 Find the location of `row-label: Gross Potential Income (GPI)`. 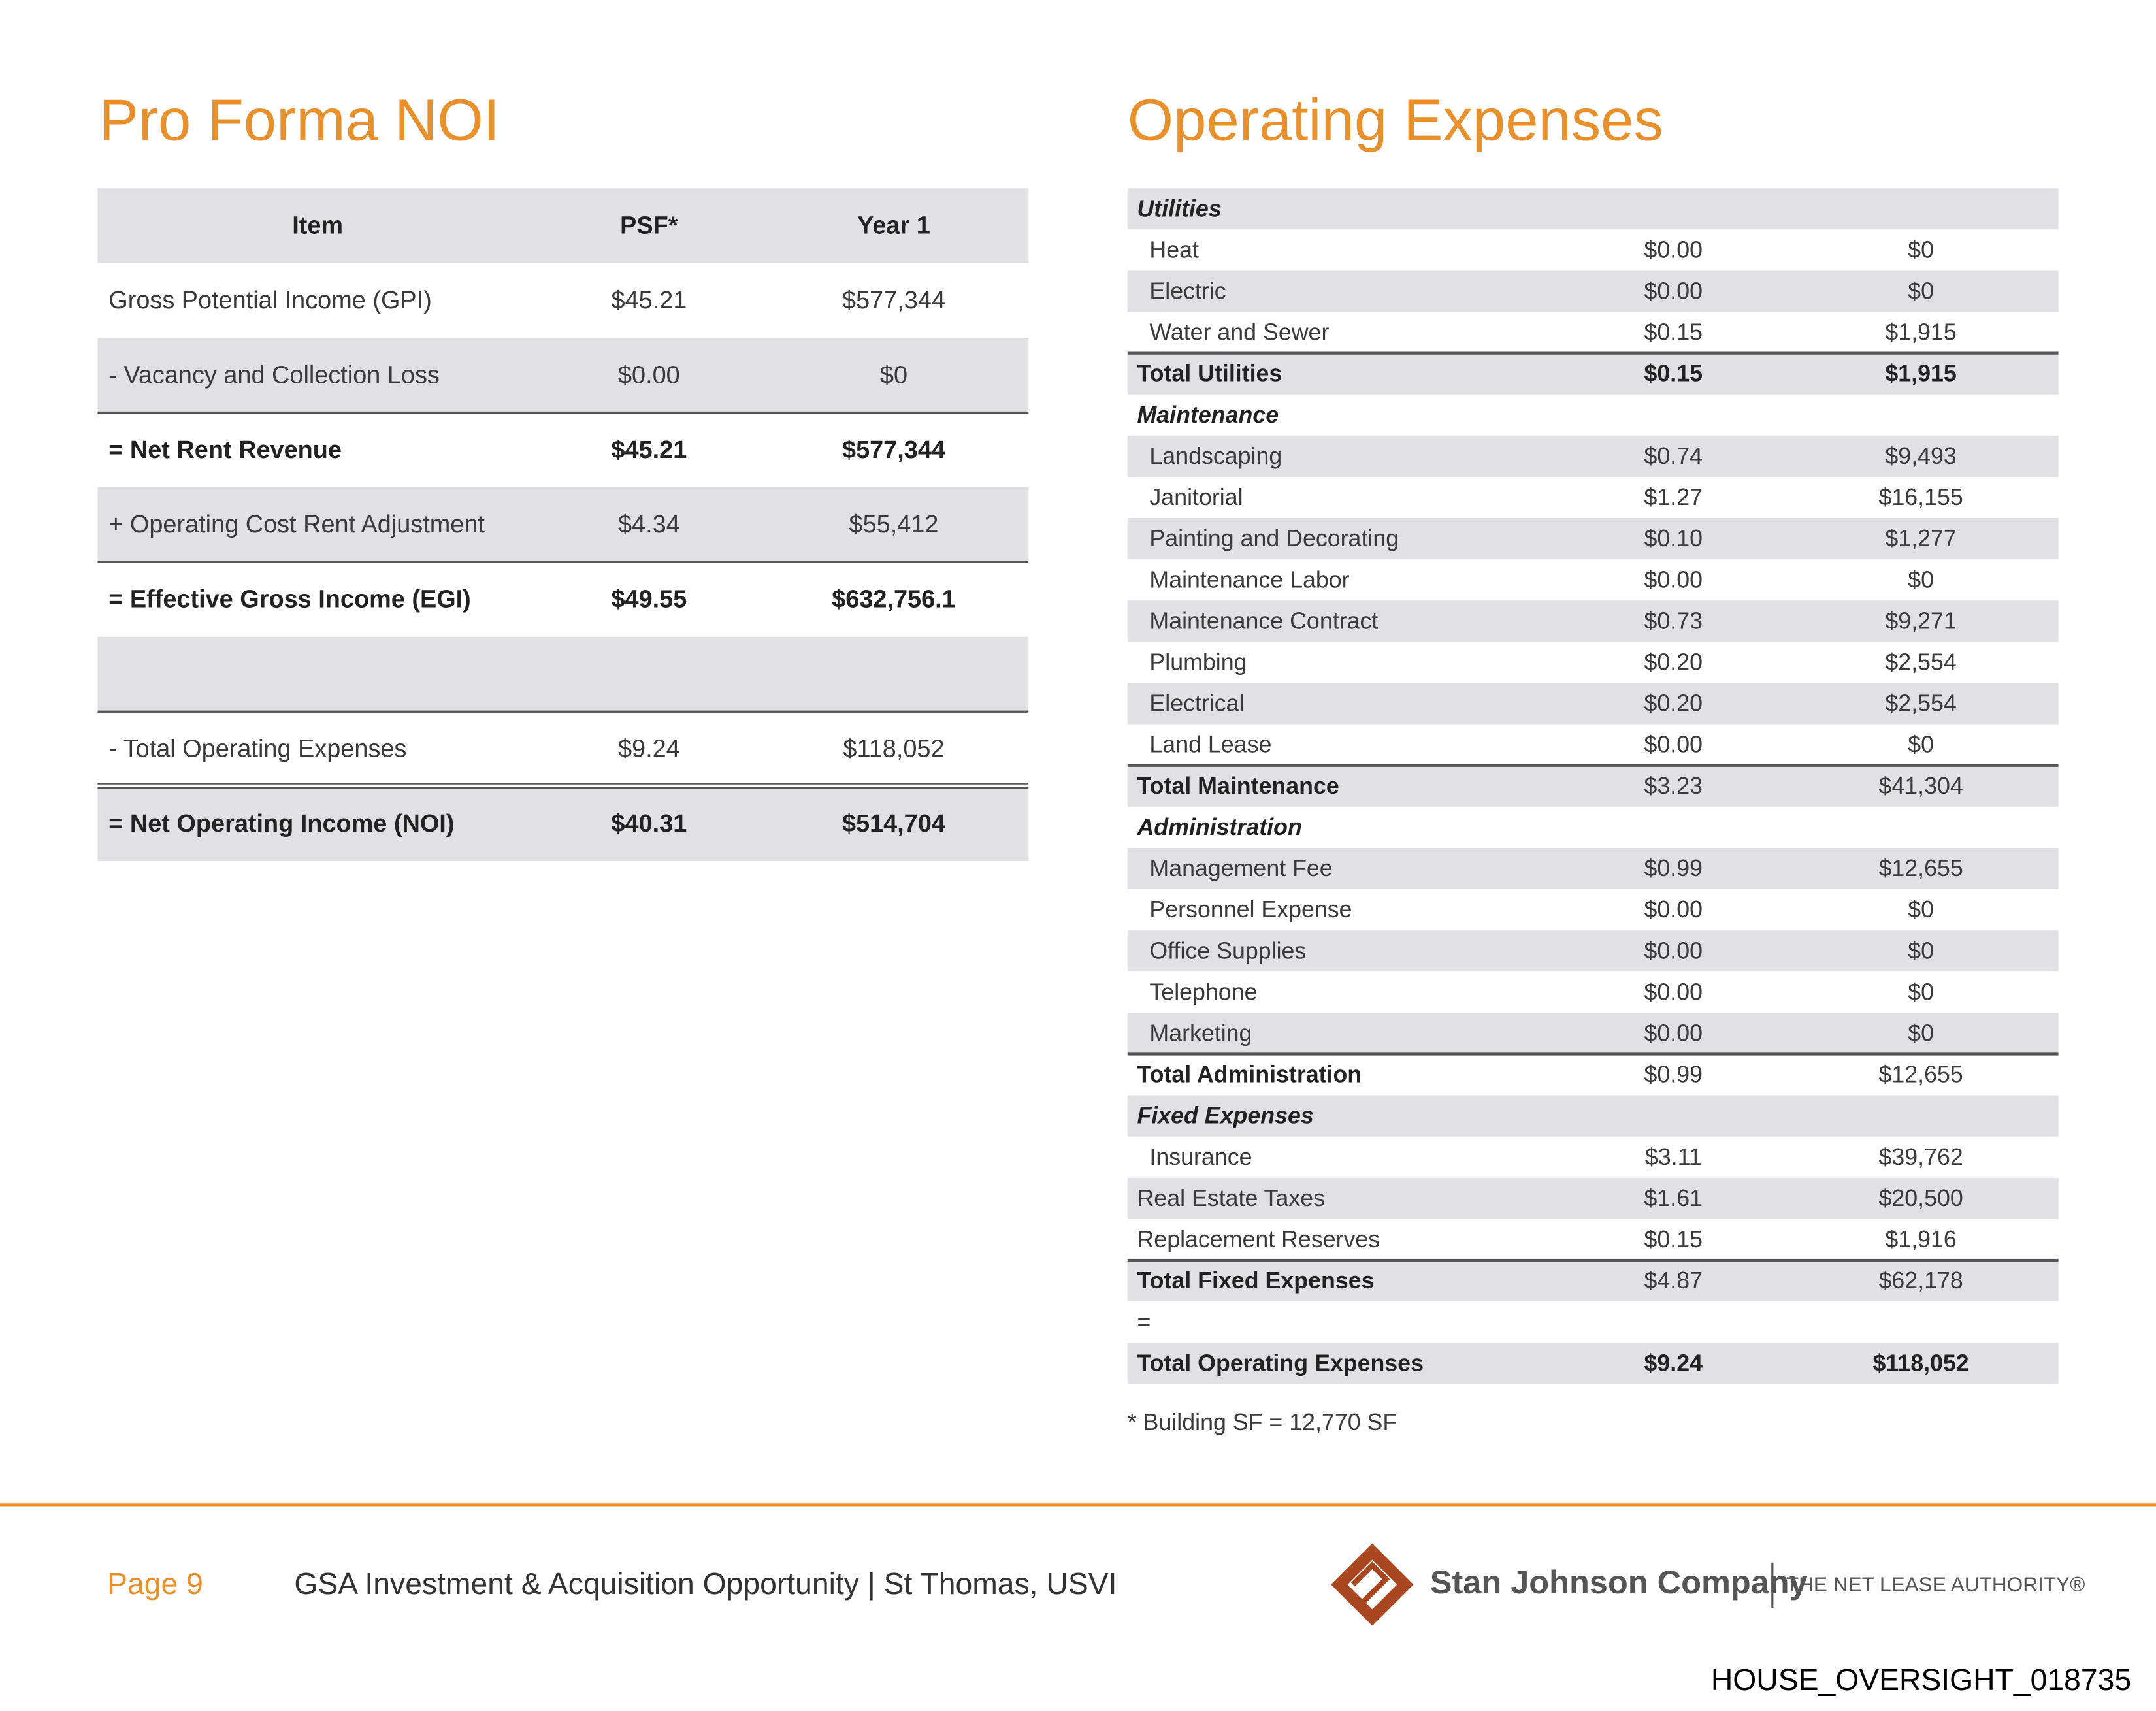

row-label: Gross Potential Income (GPI) is located at coordinates (270, 300).